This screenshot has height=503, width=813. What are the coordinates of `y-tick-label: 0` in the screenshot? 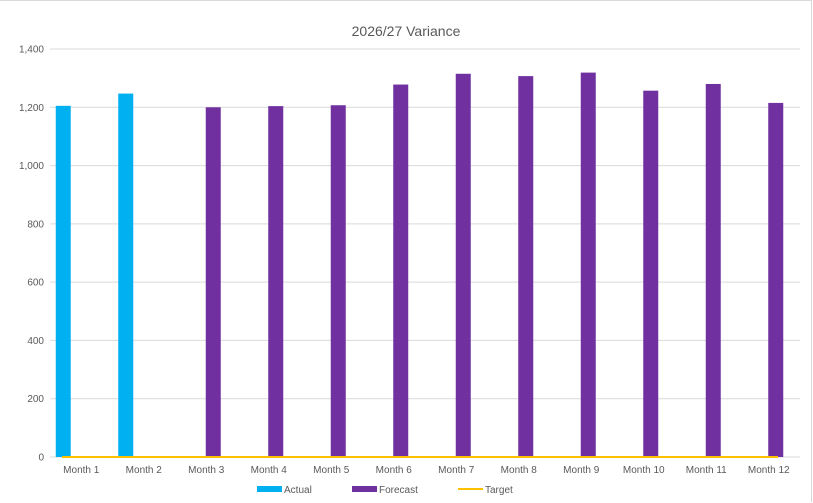 It's located at (41, 458).